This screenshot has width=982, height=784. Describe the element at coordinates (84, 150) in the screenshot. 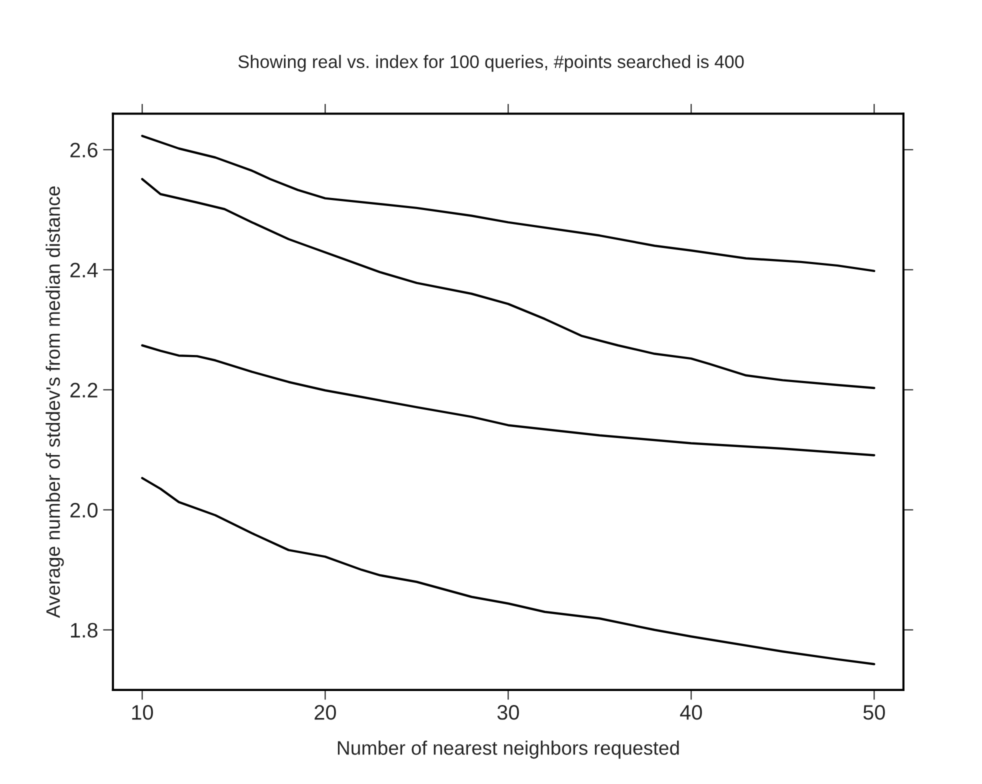

I see `y-tick-label: 2.6` at that location.